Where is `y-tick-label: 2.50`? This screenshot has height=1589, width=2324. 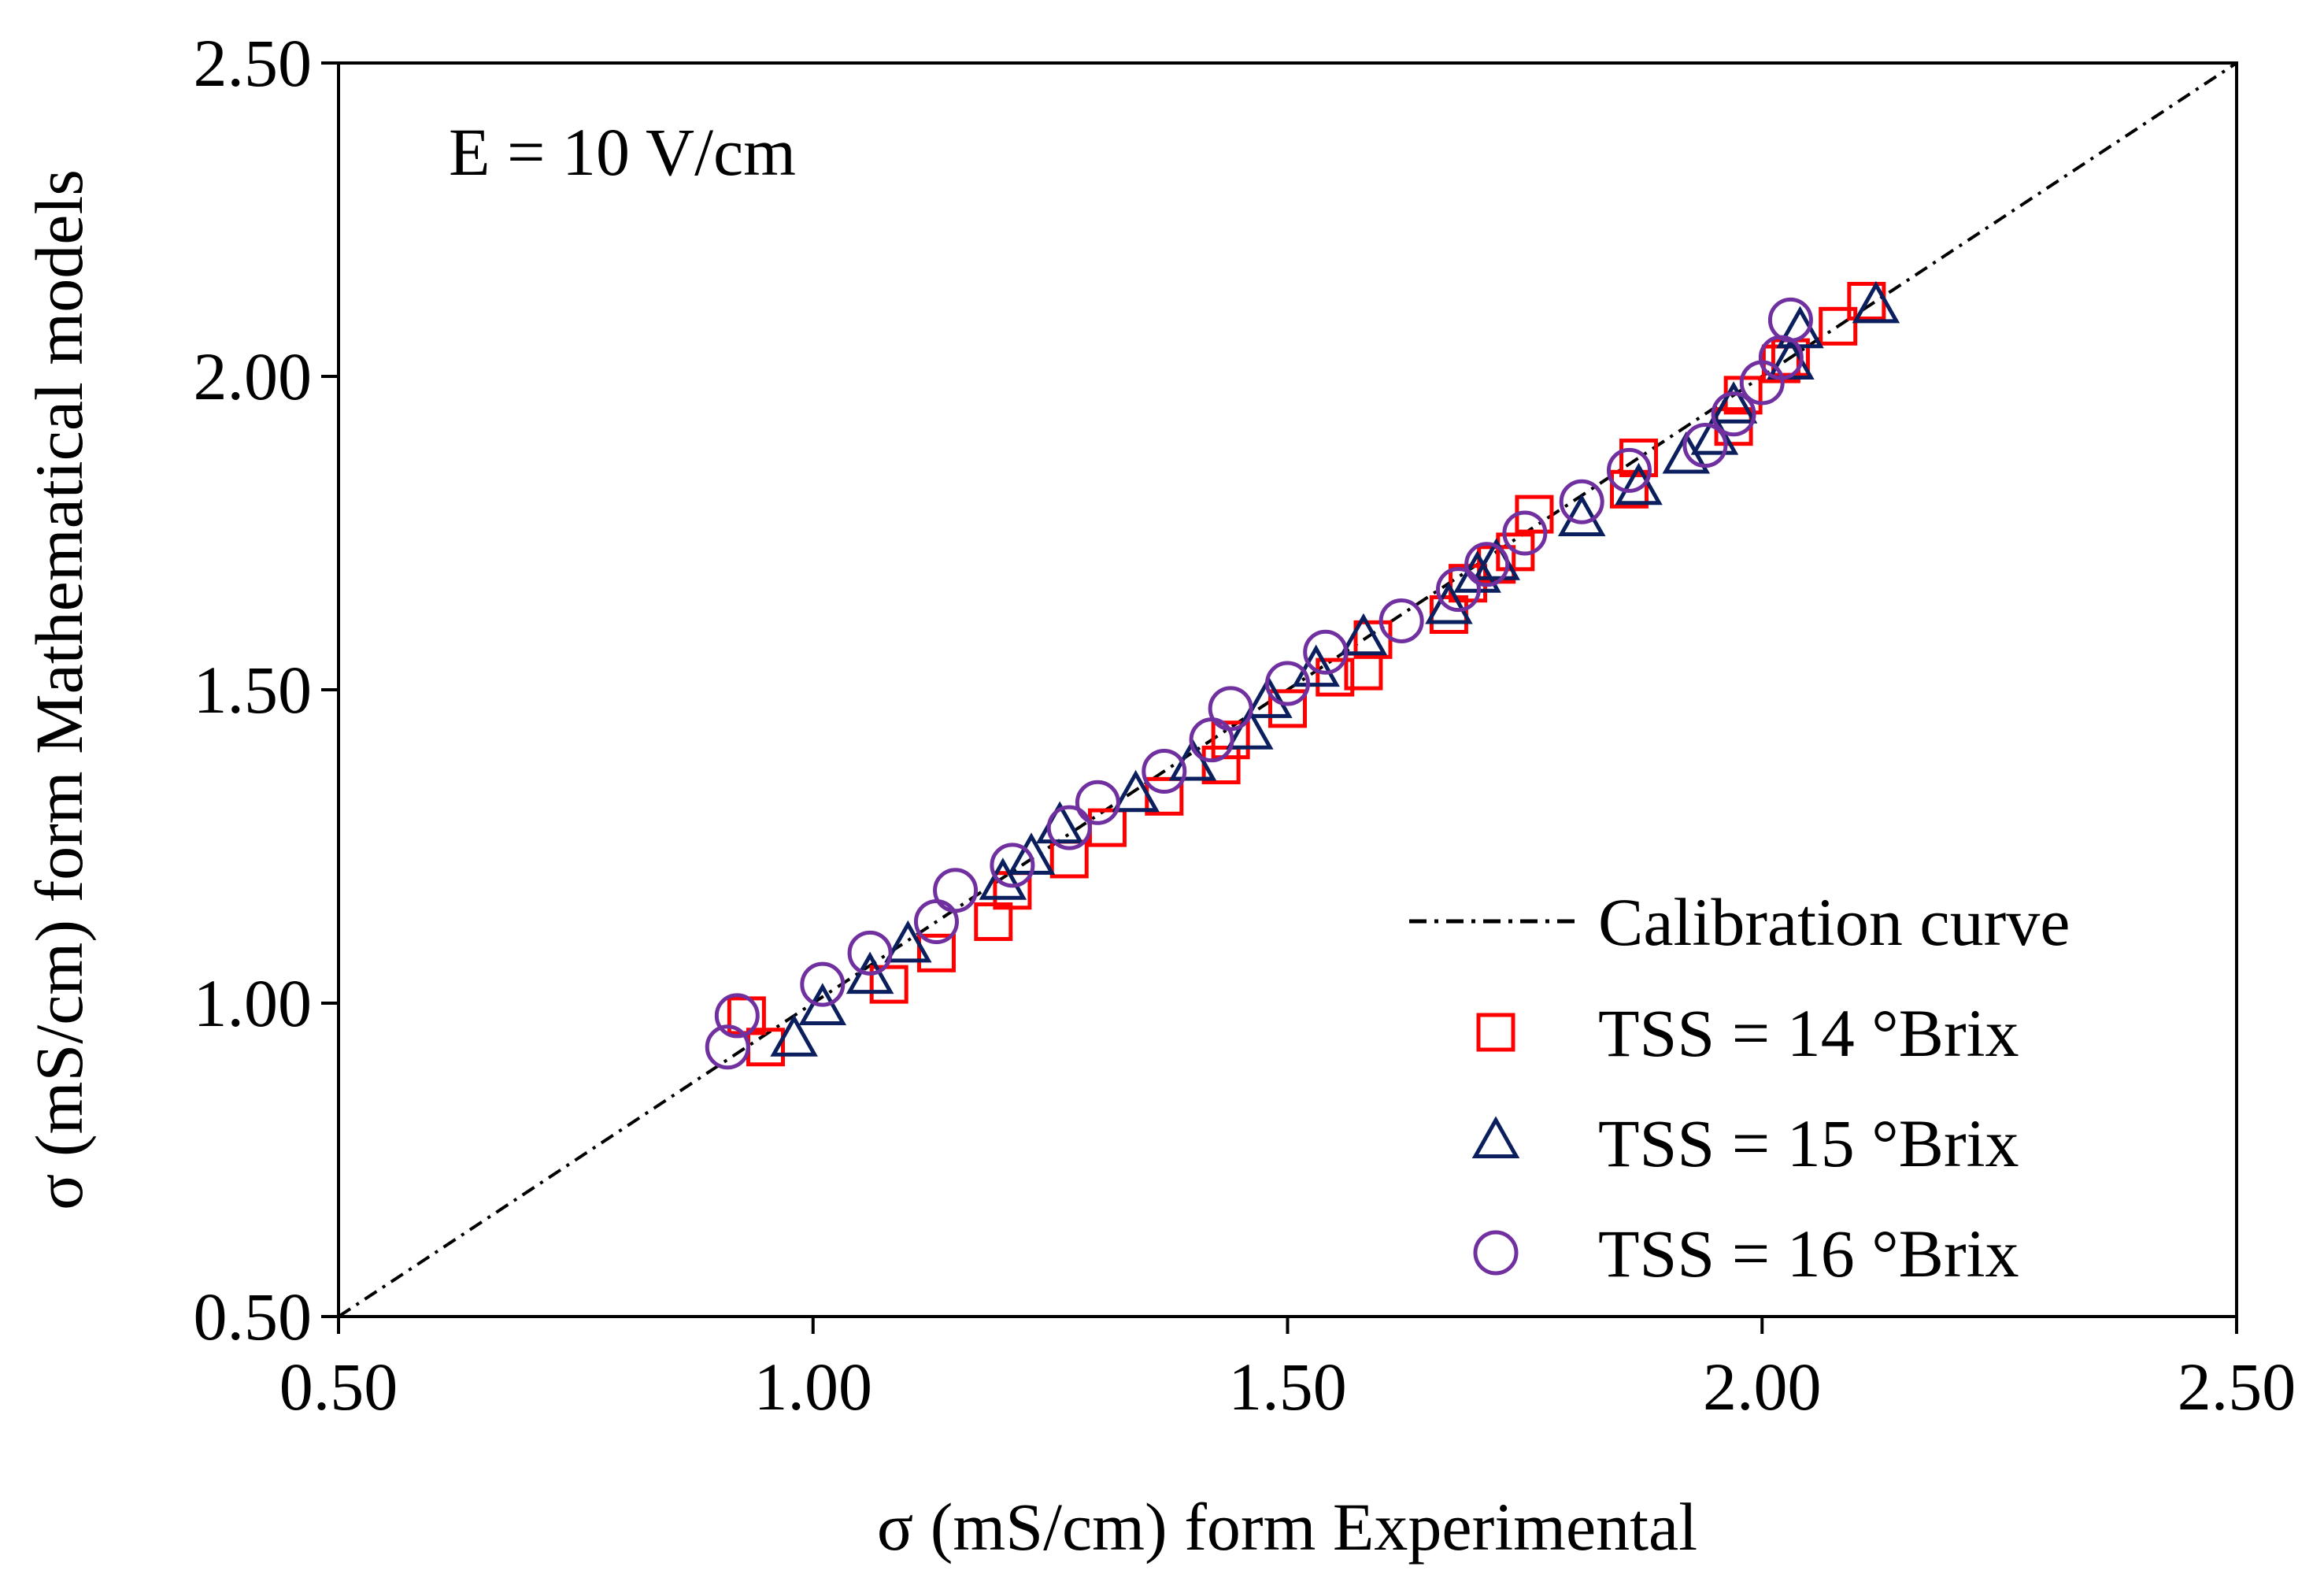
y-tick-label: 2.50 is located at coordinates (253, 63).